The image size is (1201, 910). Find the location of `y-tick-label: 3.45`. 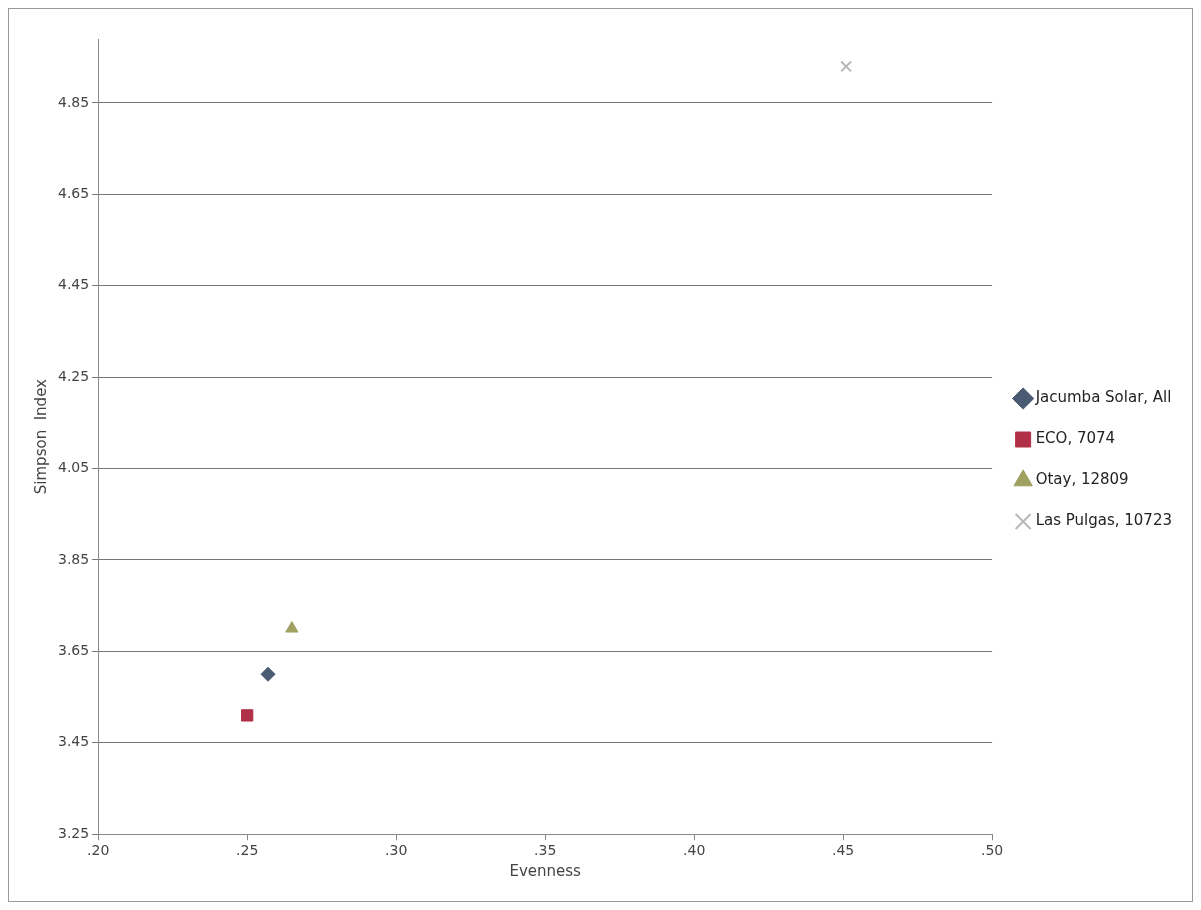

y-tick-label: 3.45 is located at coordinates (74, 741).